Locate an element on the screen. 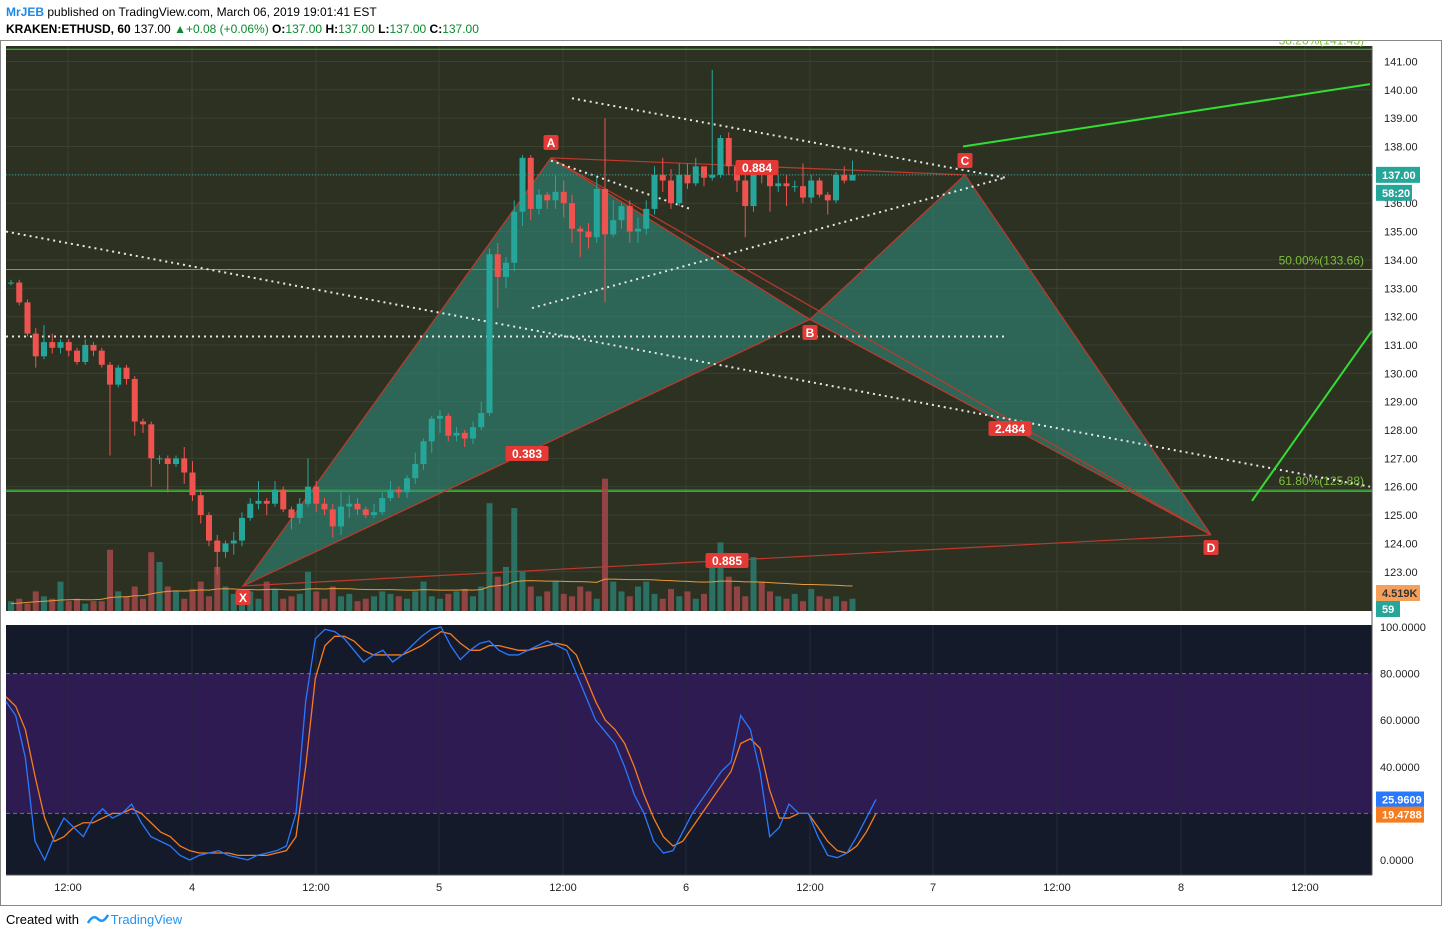 This screenshot has width=1442, height=938. stoch-d-tag-bg is located at coordinates (1400, 814).